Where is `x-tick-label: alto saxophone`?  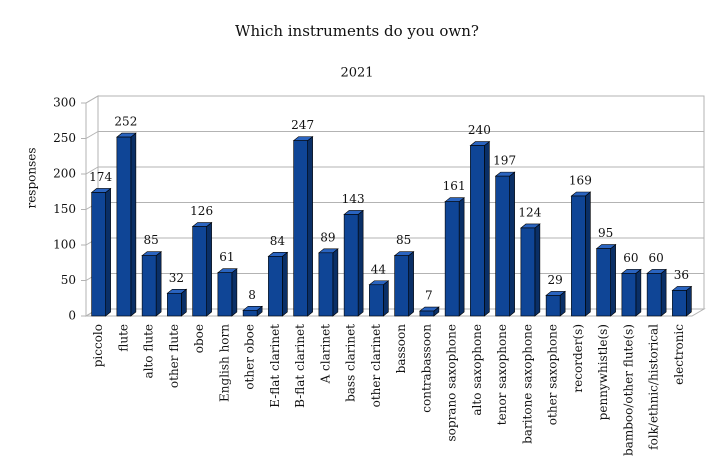
x-tick-label: alto saxophone is located at coordinates (477, 370).